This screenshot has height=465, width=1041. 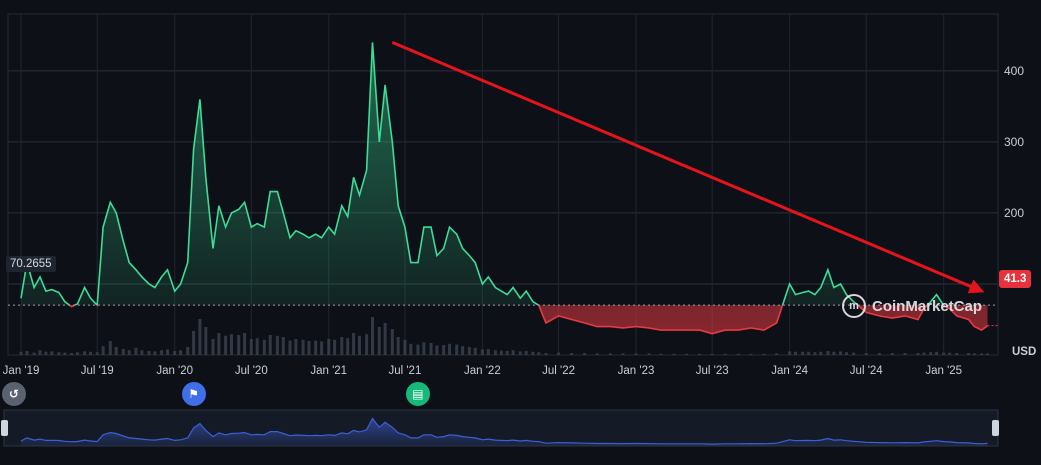 What do you see at coordinates (31, 264) in the screenshot?
I see `baseline-price-label: 70.2655` at bounding box center [31, 264].